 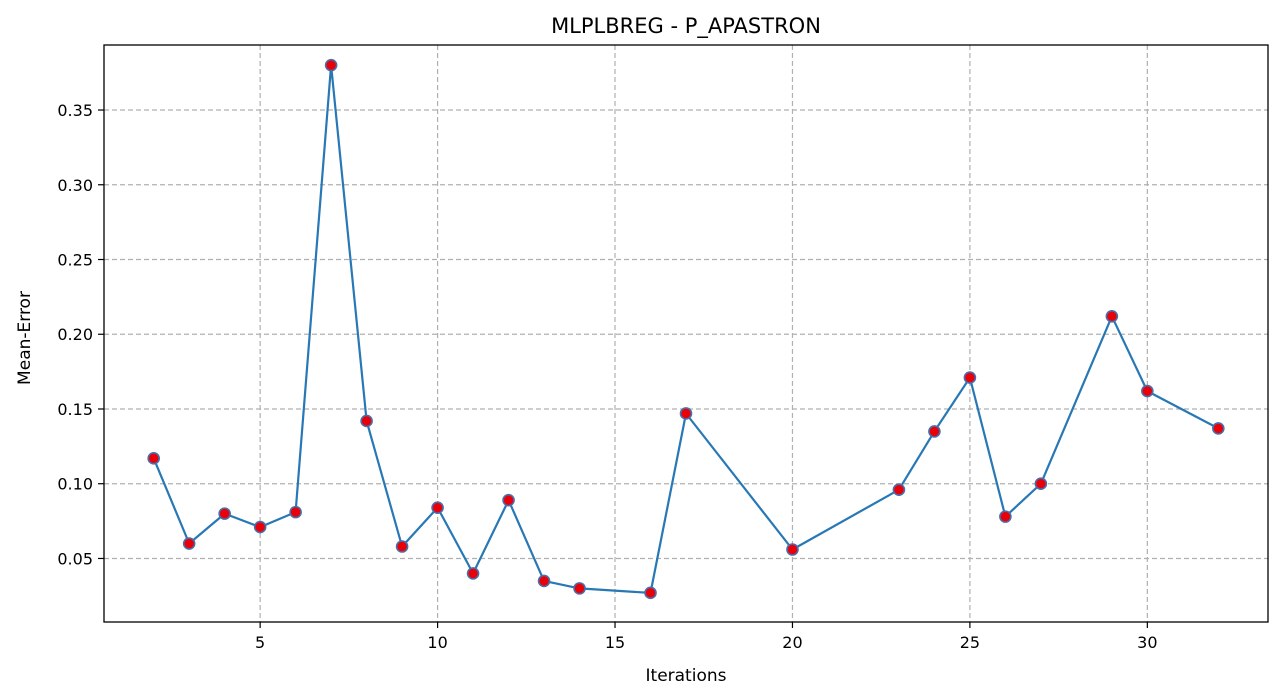 What do you see at coordinates (75, 558) in the screenshot?
I see `y-tick-label: 0.05` at bounding box center [75, 558].